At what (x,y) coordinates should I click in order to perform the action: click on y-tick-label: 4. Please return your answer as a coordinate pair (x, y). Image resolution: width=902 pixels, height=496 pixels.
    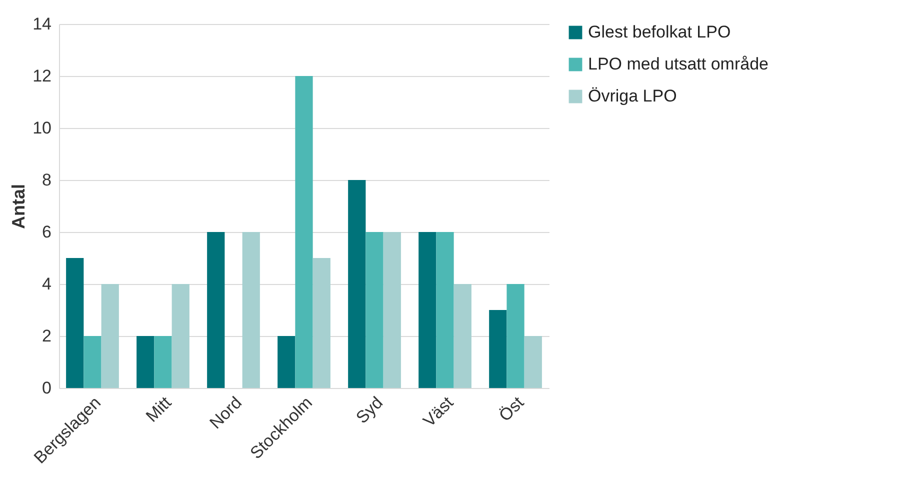
    Looking at the image, I should click on (47, 284).